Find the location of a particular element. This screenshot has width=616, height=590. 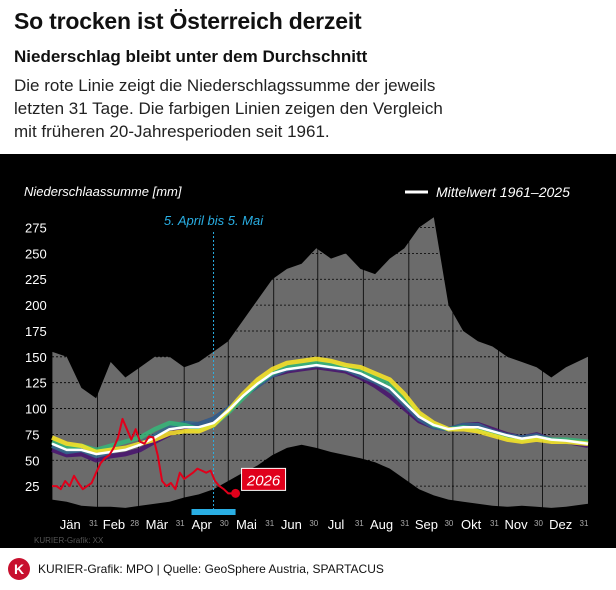

current-year-label: 2026 is located at coordinates (263, 480).